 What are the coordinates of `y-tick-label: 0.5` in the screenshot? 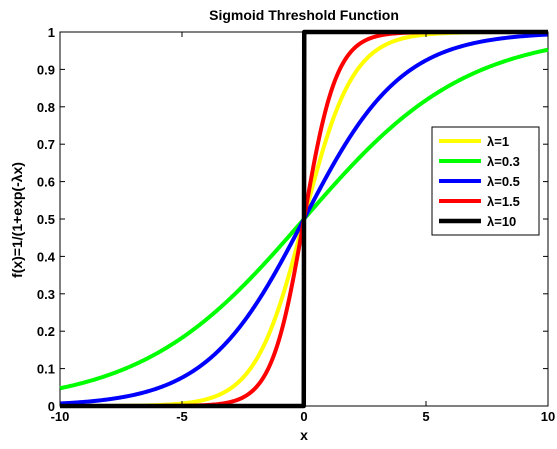 It's located at (46, 219).